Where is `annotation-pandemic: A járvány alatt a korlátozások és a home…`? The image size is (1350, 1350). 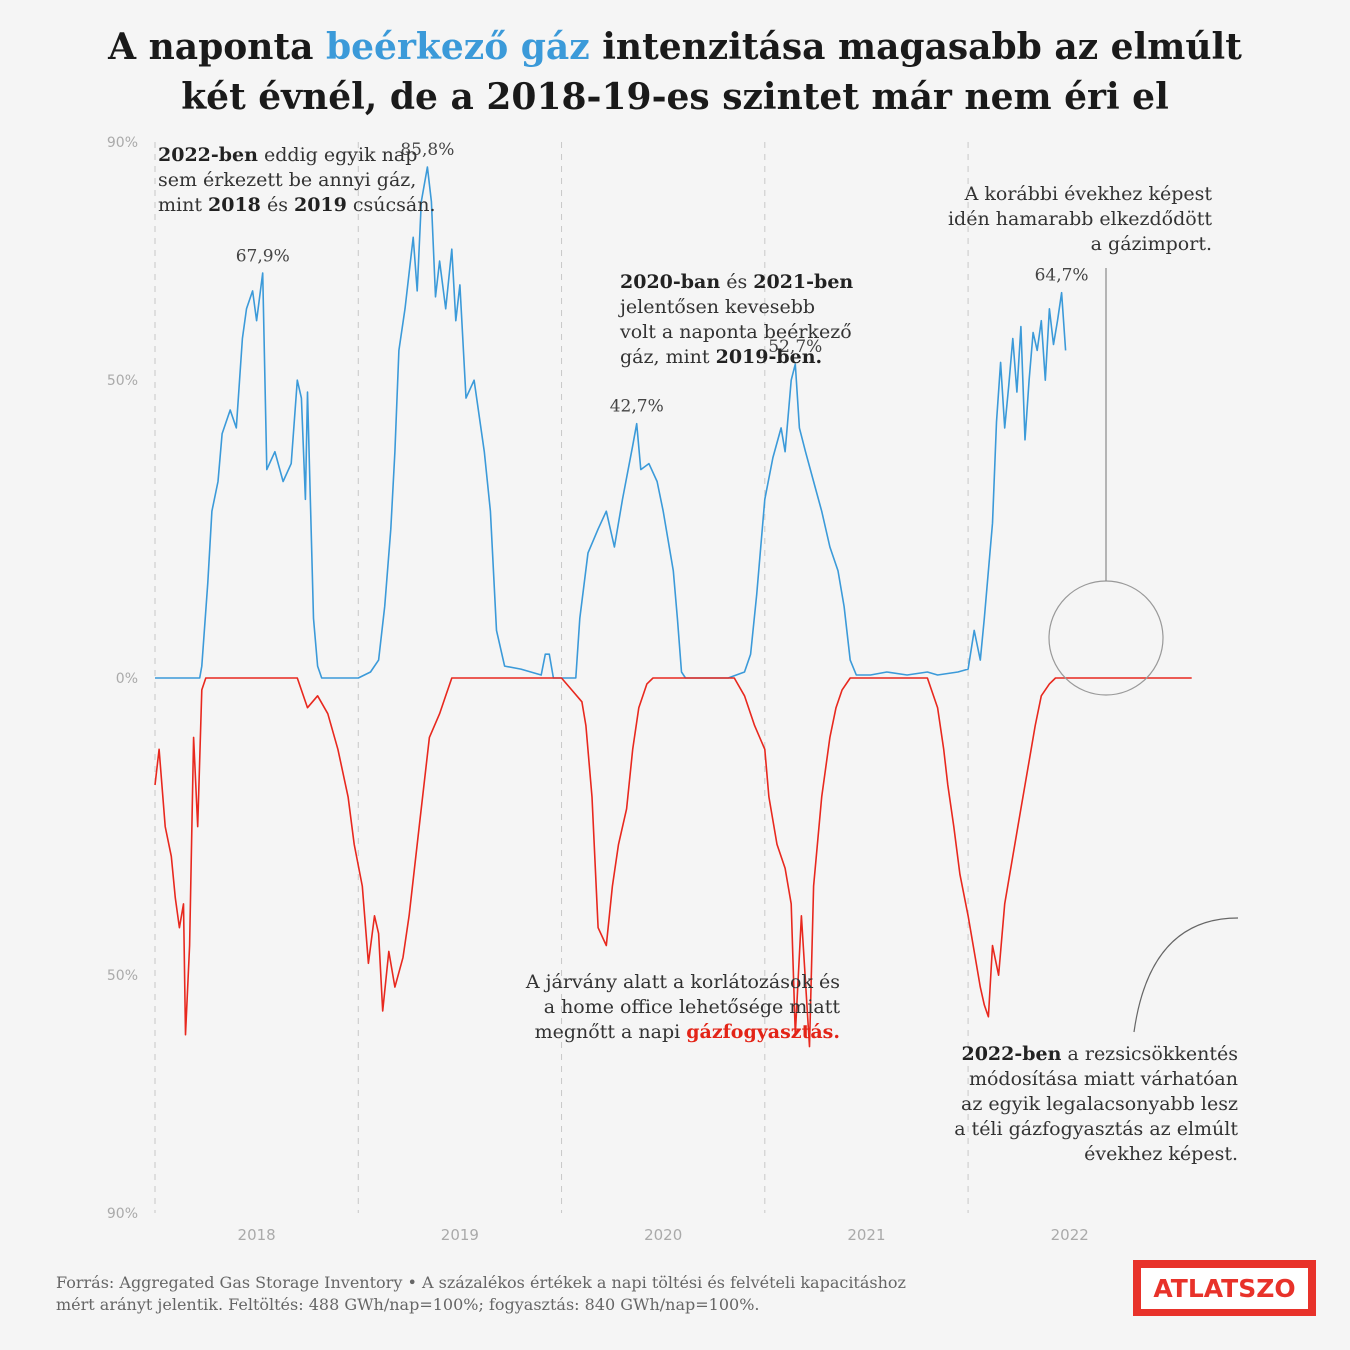
annotation-pandemic: A járvány alatt a korlátozások és a home… is located at coordinates (682, 1007).